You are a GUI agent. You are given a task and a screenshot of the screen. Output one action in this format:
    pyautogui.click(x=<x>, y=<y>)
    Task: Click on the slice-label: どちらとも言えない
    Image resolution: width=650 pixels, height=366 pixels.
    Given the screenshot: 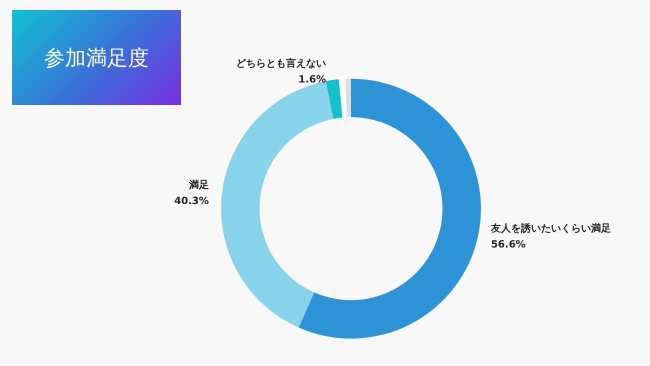 What is the action you would take?
    pyautogui.click(x=281, y=64)
    